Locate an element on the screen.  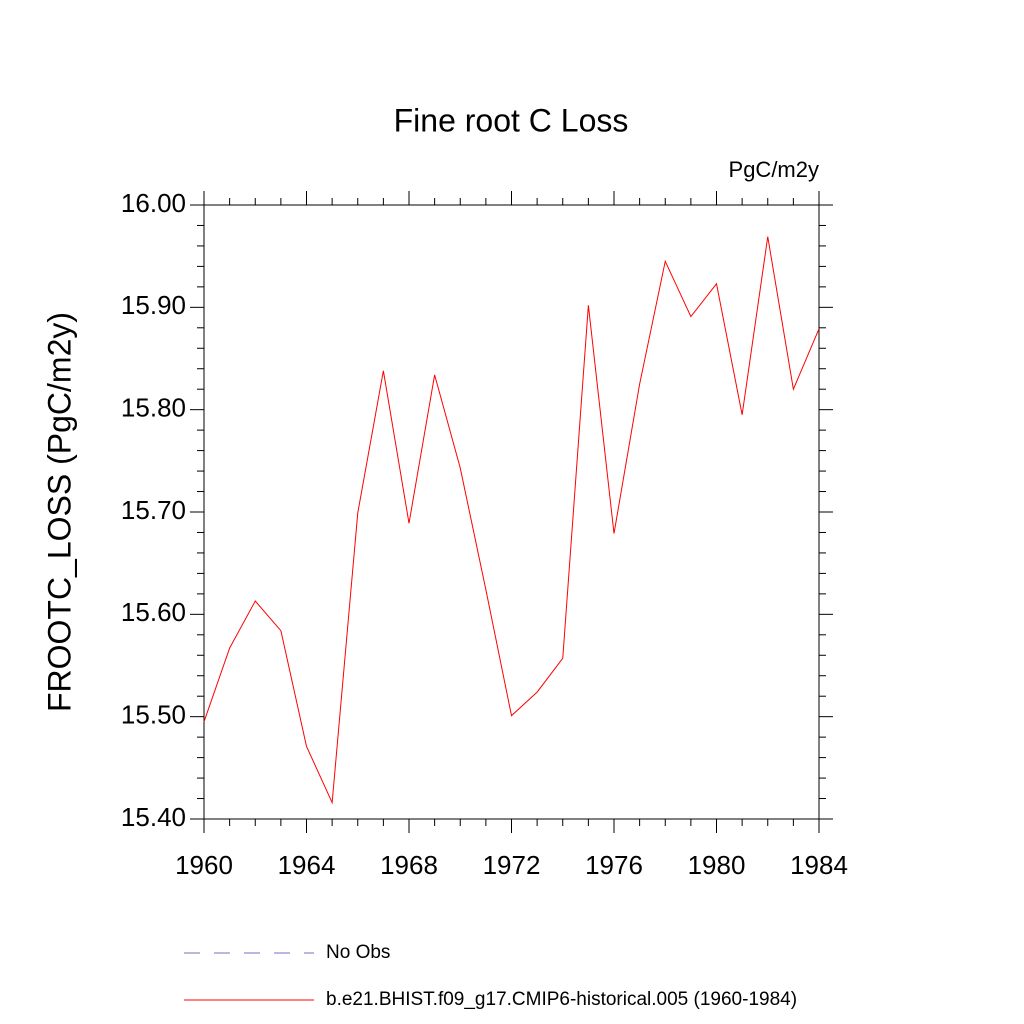
x-tick-label: 1968 is located at coordinates (409, 865).